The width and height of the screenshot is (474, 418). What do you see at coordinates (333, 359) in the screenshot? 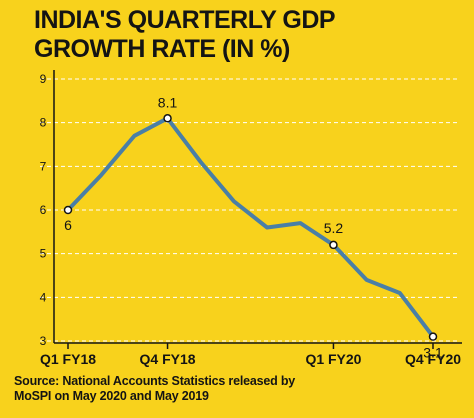
I see `x-tick-label-8: Q1 FY20` at bounding box center [333, 359].